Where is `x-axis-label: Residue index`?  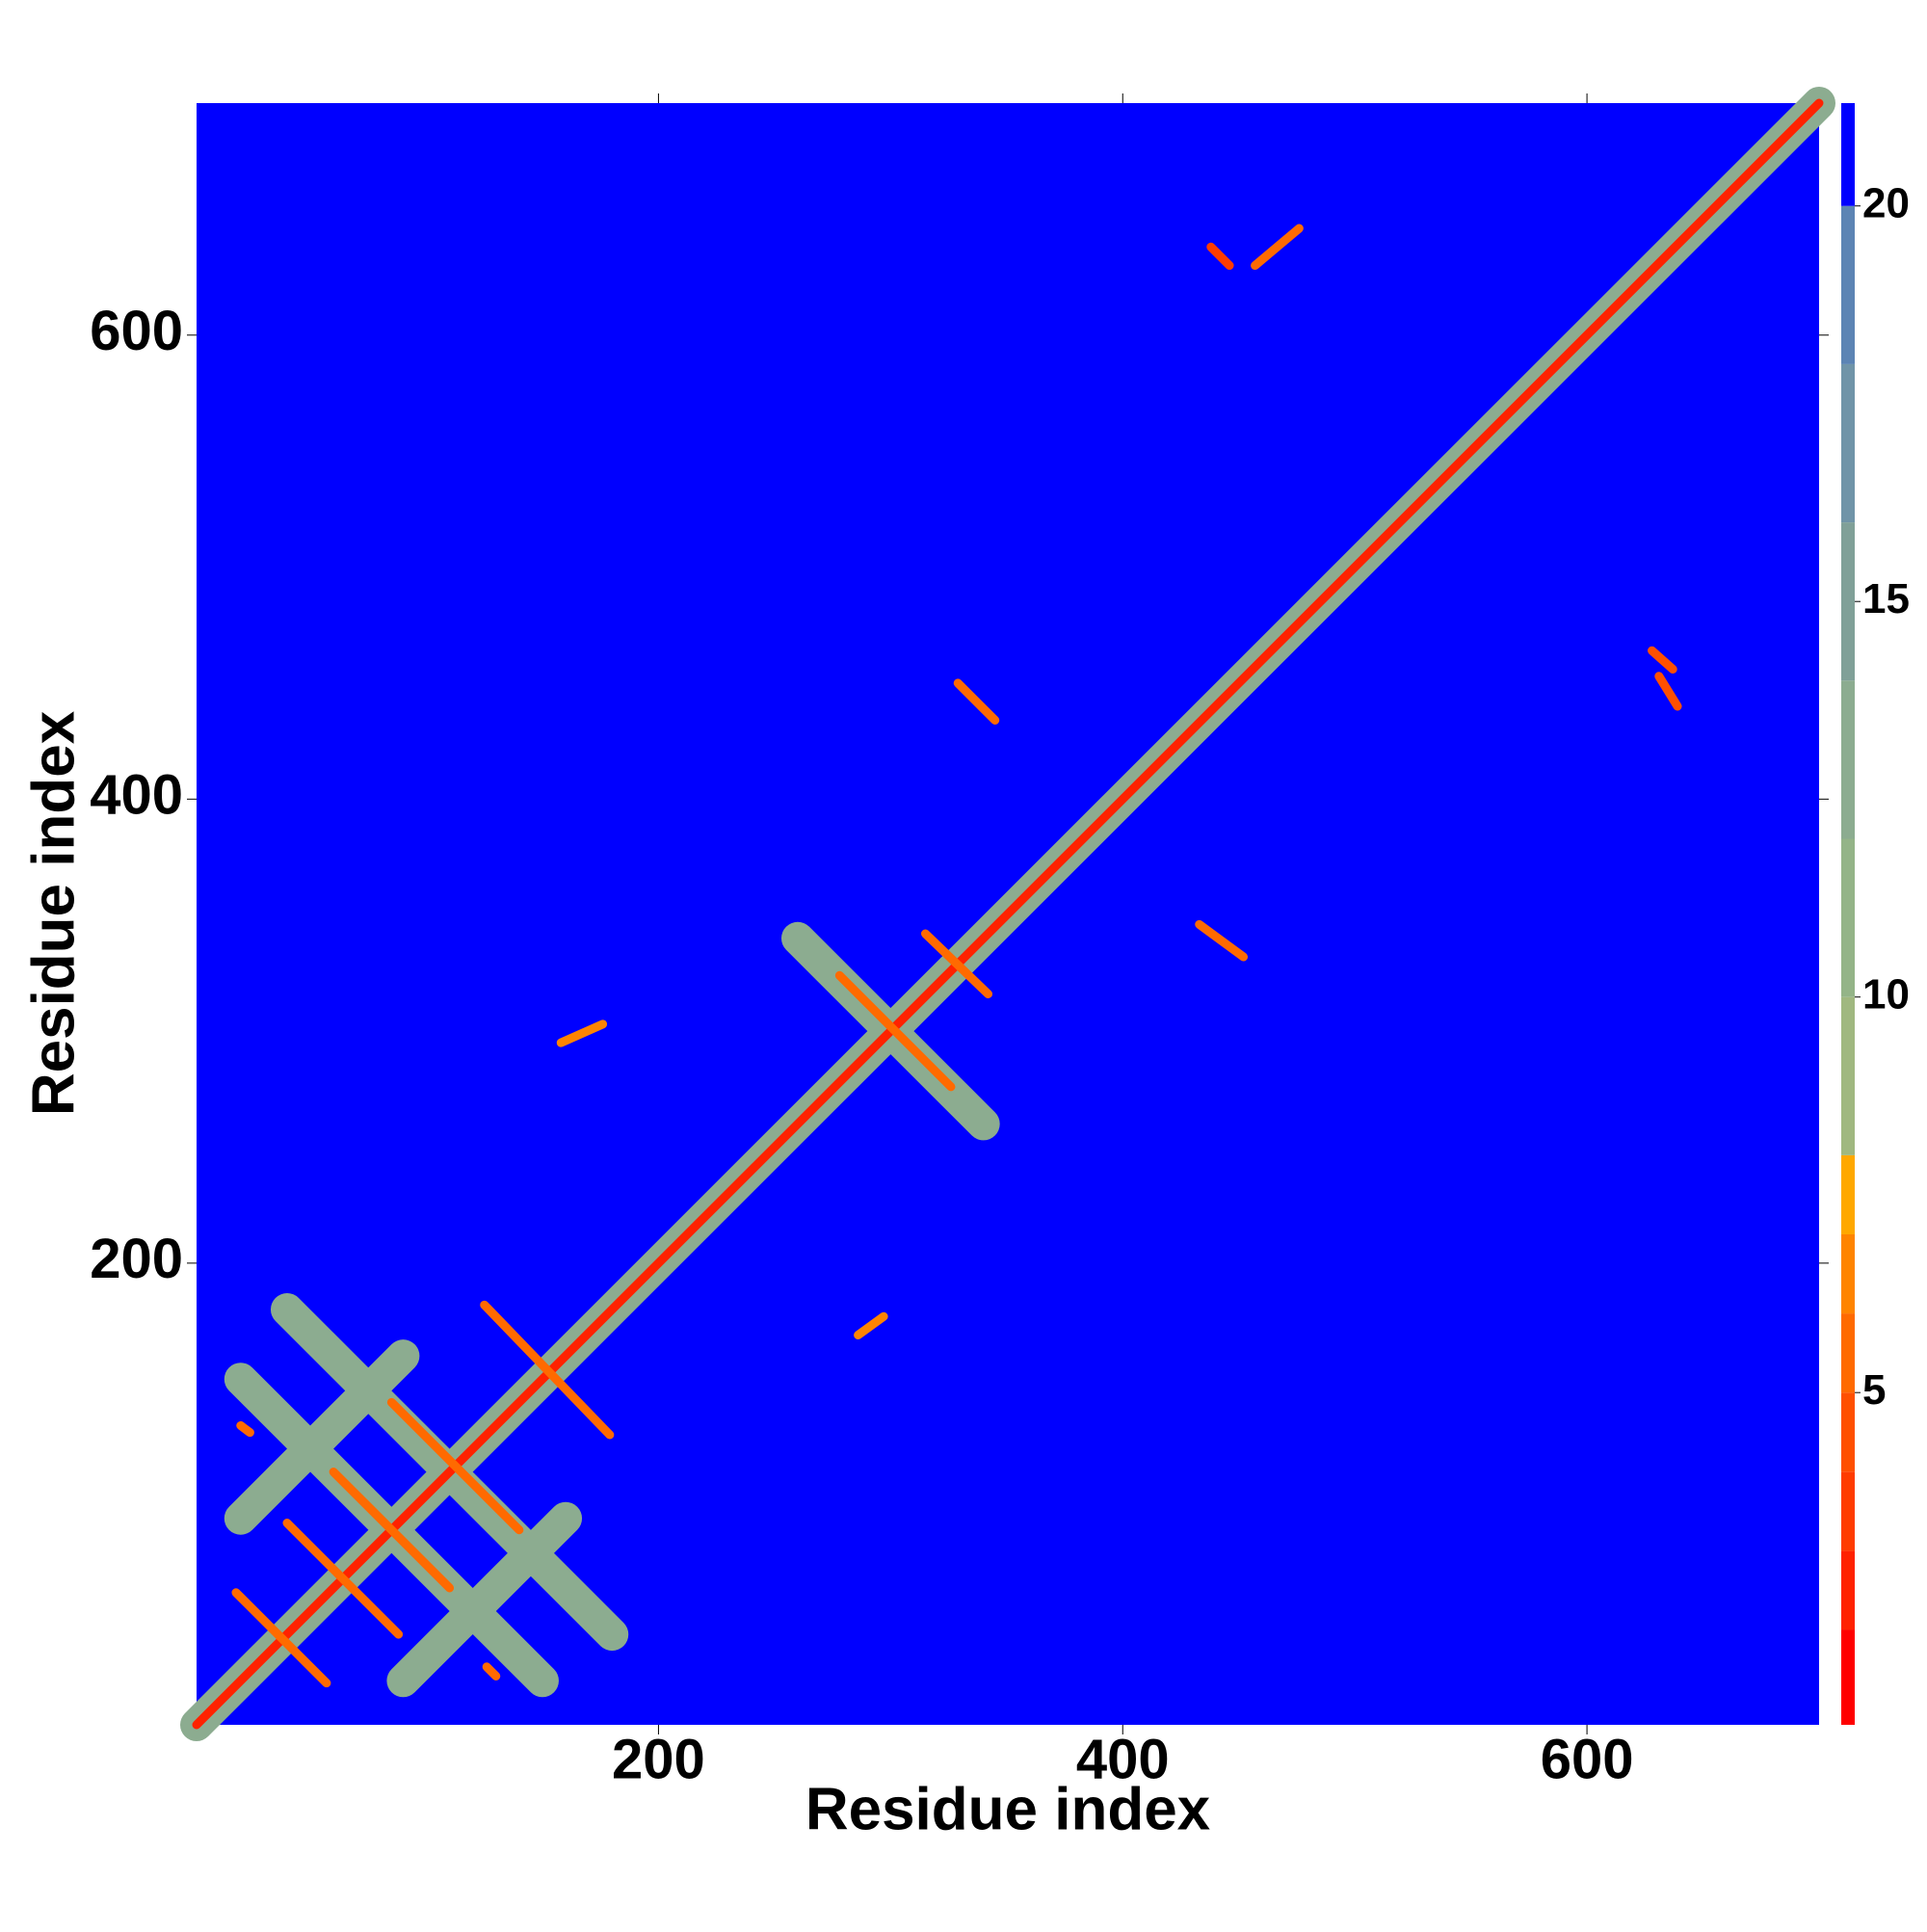
x-axis-label: Residue index is located at coordinates (1008, 1809).